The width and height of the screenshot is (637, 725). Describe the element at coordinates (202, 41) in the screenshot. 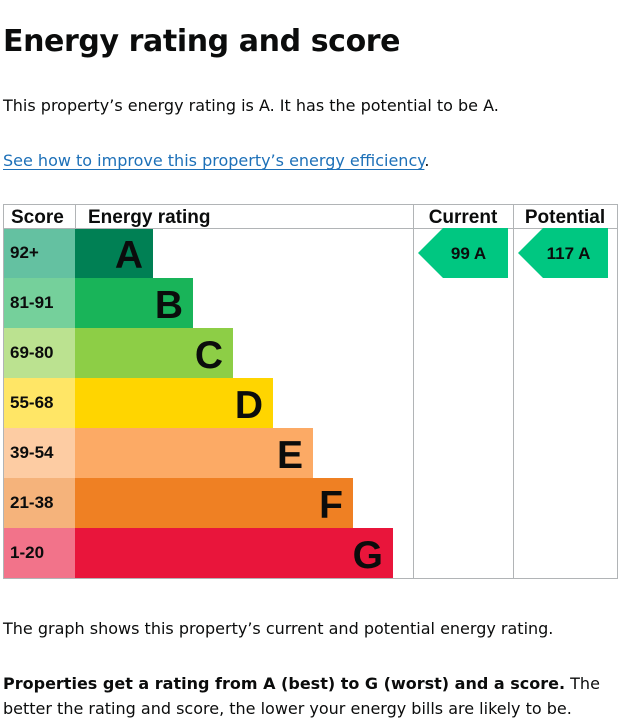

I see `page-title: Energy rating and score` at that location.